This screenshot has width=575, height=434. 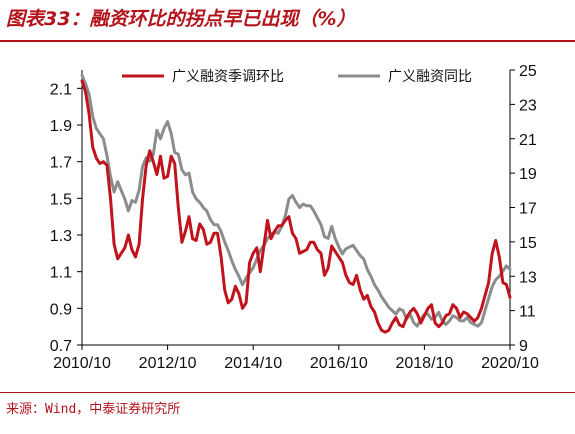 I want to click on y-right-tick-label: 15, so click(x=528, y=243).